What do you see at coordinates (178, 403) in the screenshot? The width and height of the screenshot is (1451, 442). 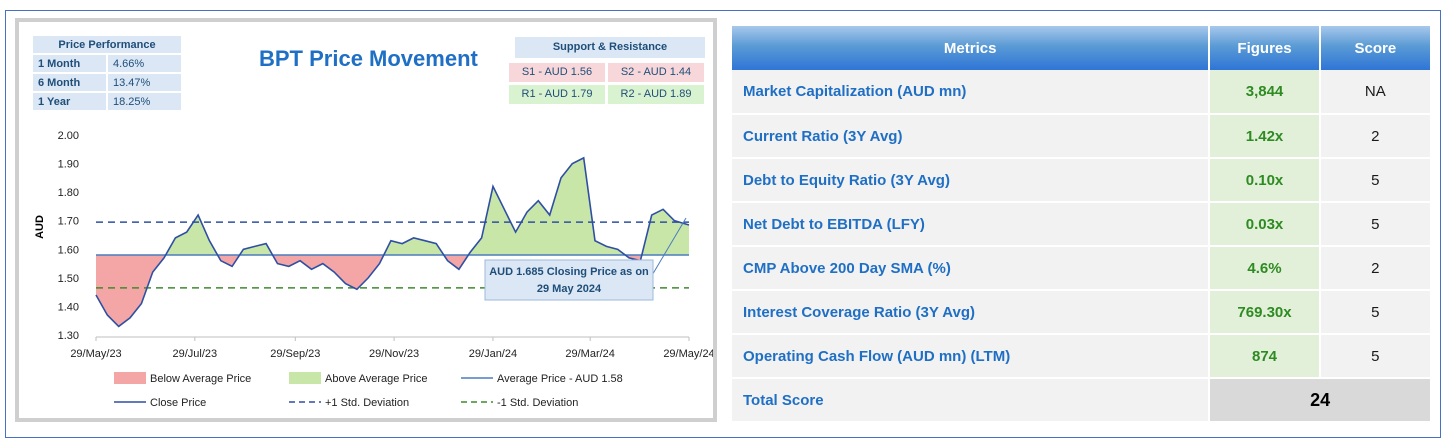 I see `legend-label-close: Close Price` at bounding box center [178, 403].